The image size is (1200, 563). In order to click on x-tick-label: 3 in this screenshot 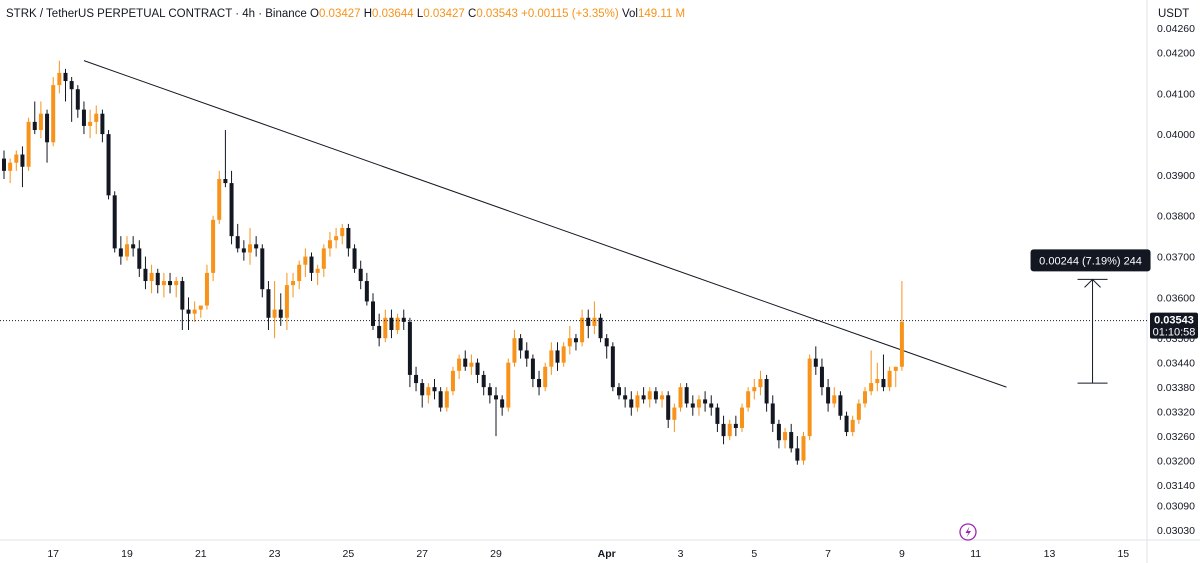, I will do `click(681, 554)`.